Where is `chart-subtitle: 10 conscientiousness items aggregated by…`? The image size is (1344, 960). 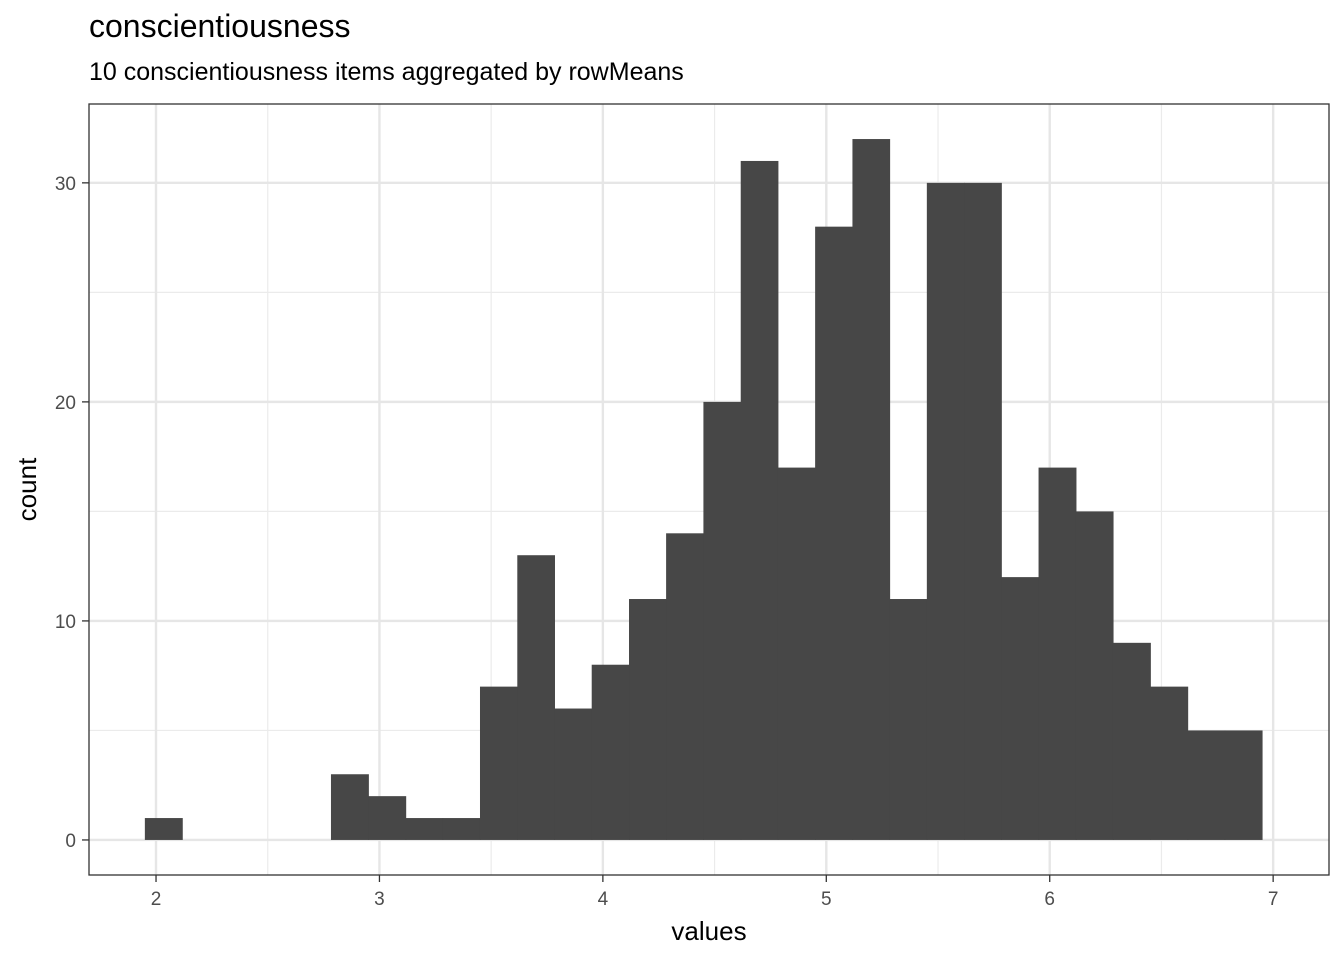 chart-subtitle: 10 conscientiousness items aggregated by… is located at coordinates (386, 72).